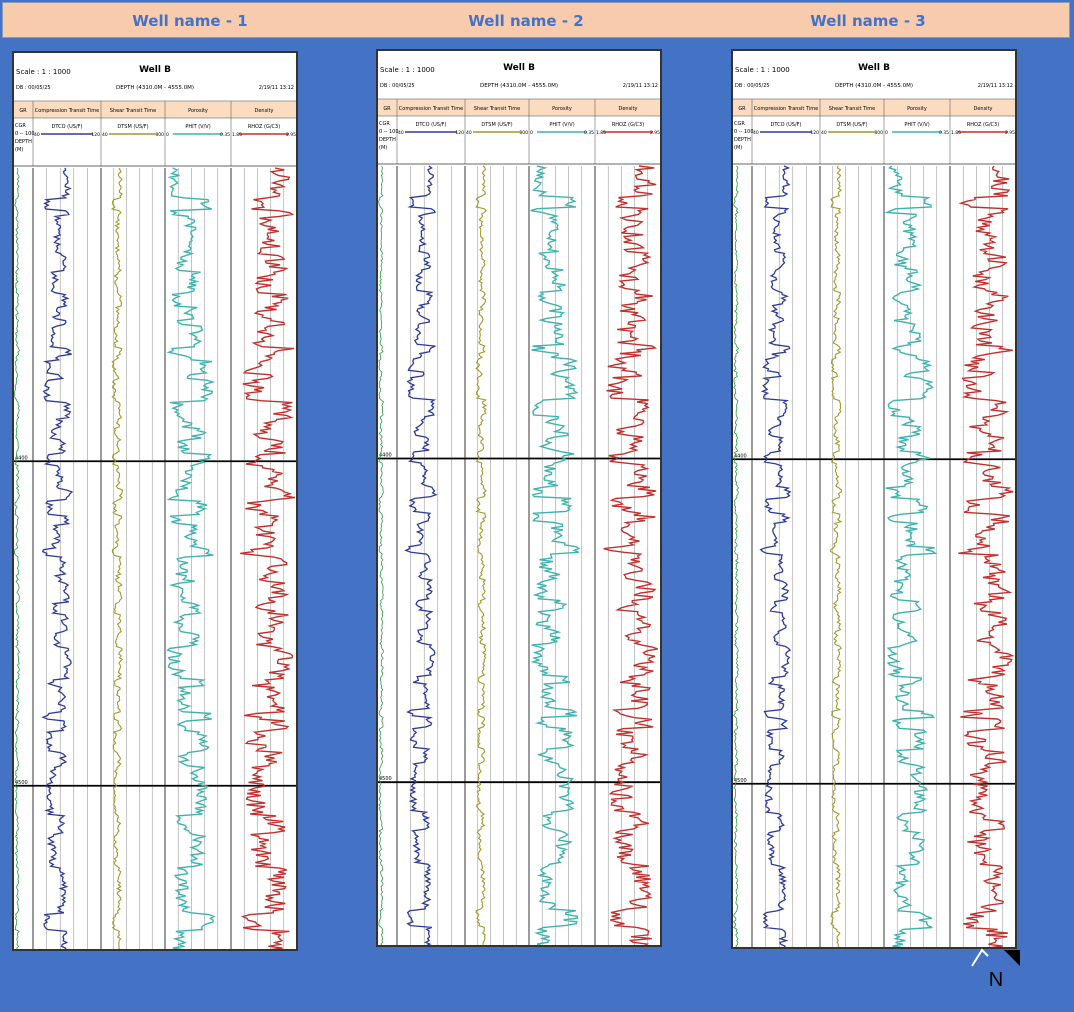  What do you see at coordinates (431, 109) in the screenshot?
I see `track-title: Compression Transit Time` at bounding box center [431, 109].